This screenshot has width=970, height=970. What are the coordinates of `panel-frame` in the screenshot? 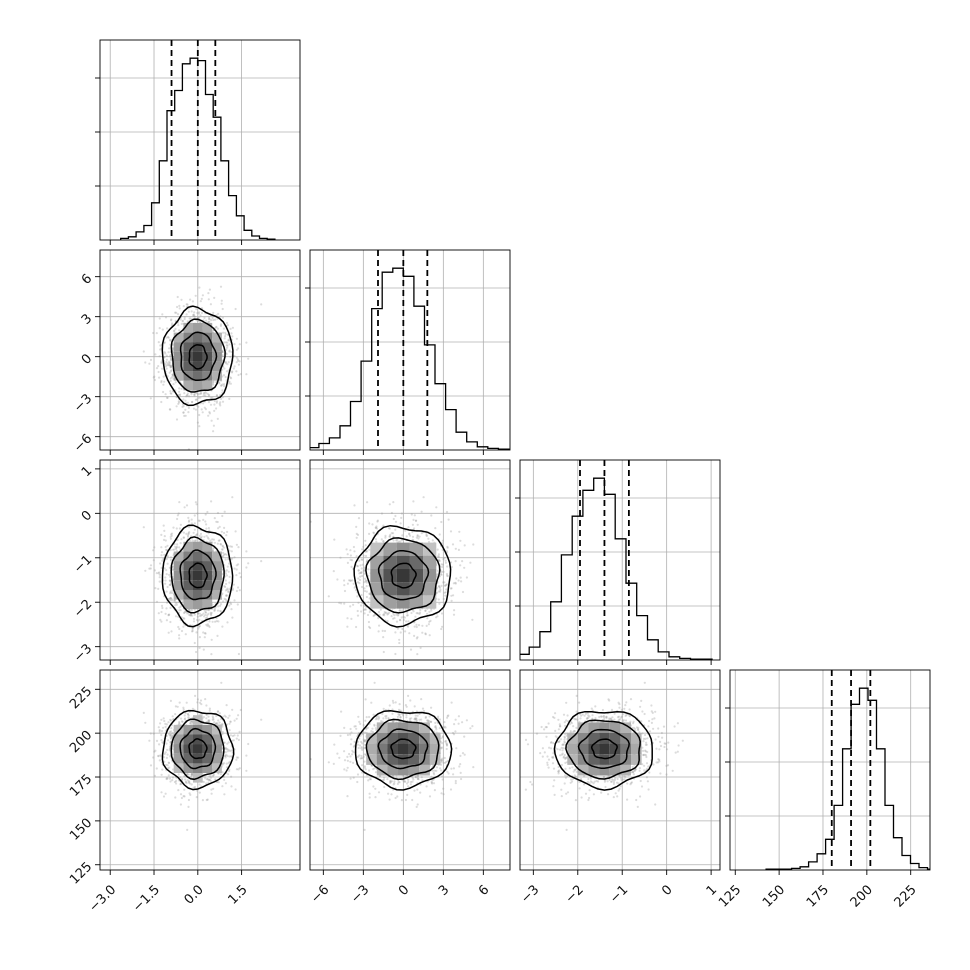 It's located at (200, 350).